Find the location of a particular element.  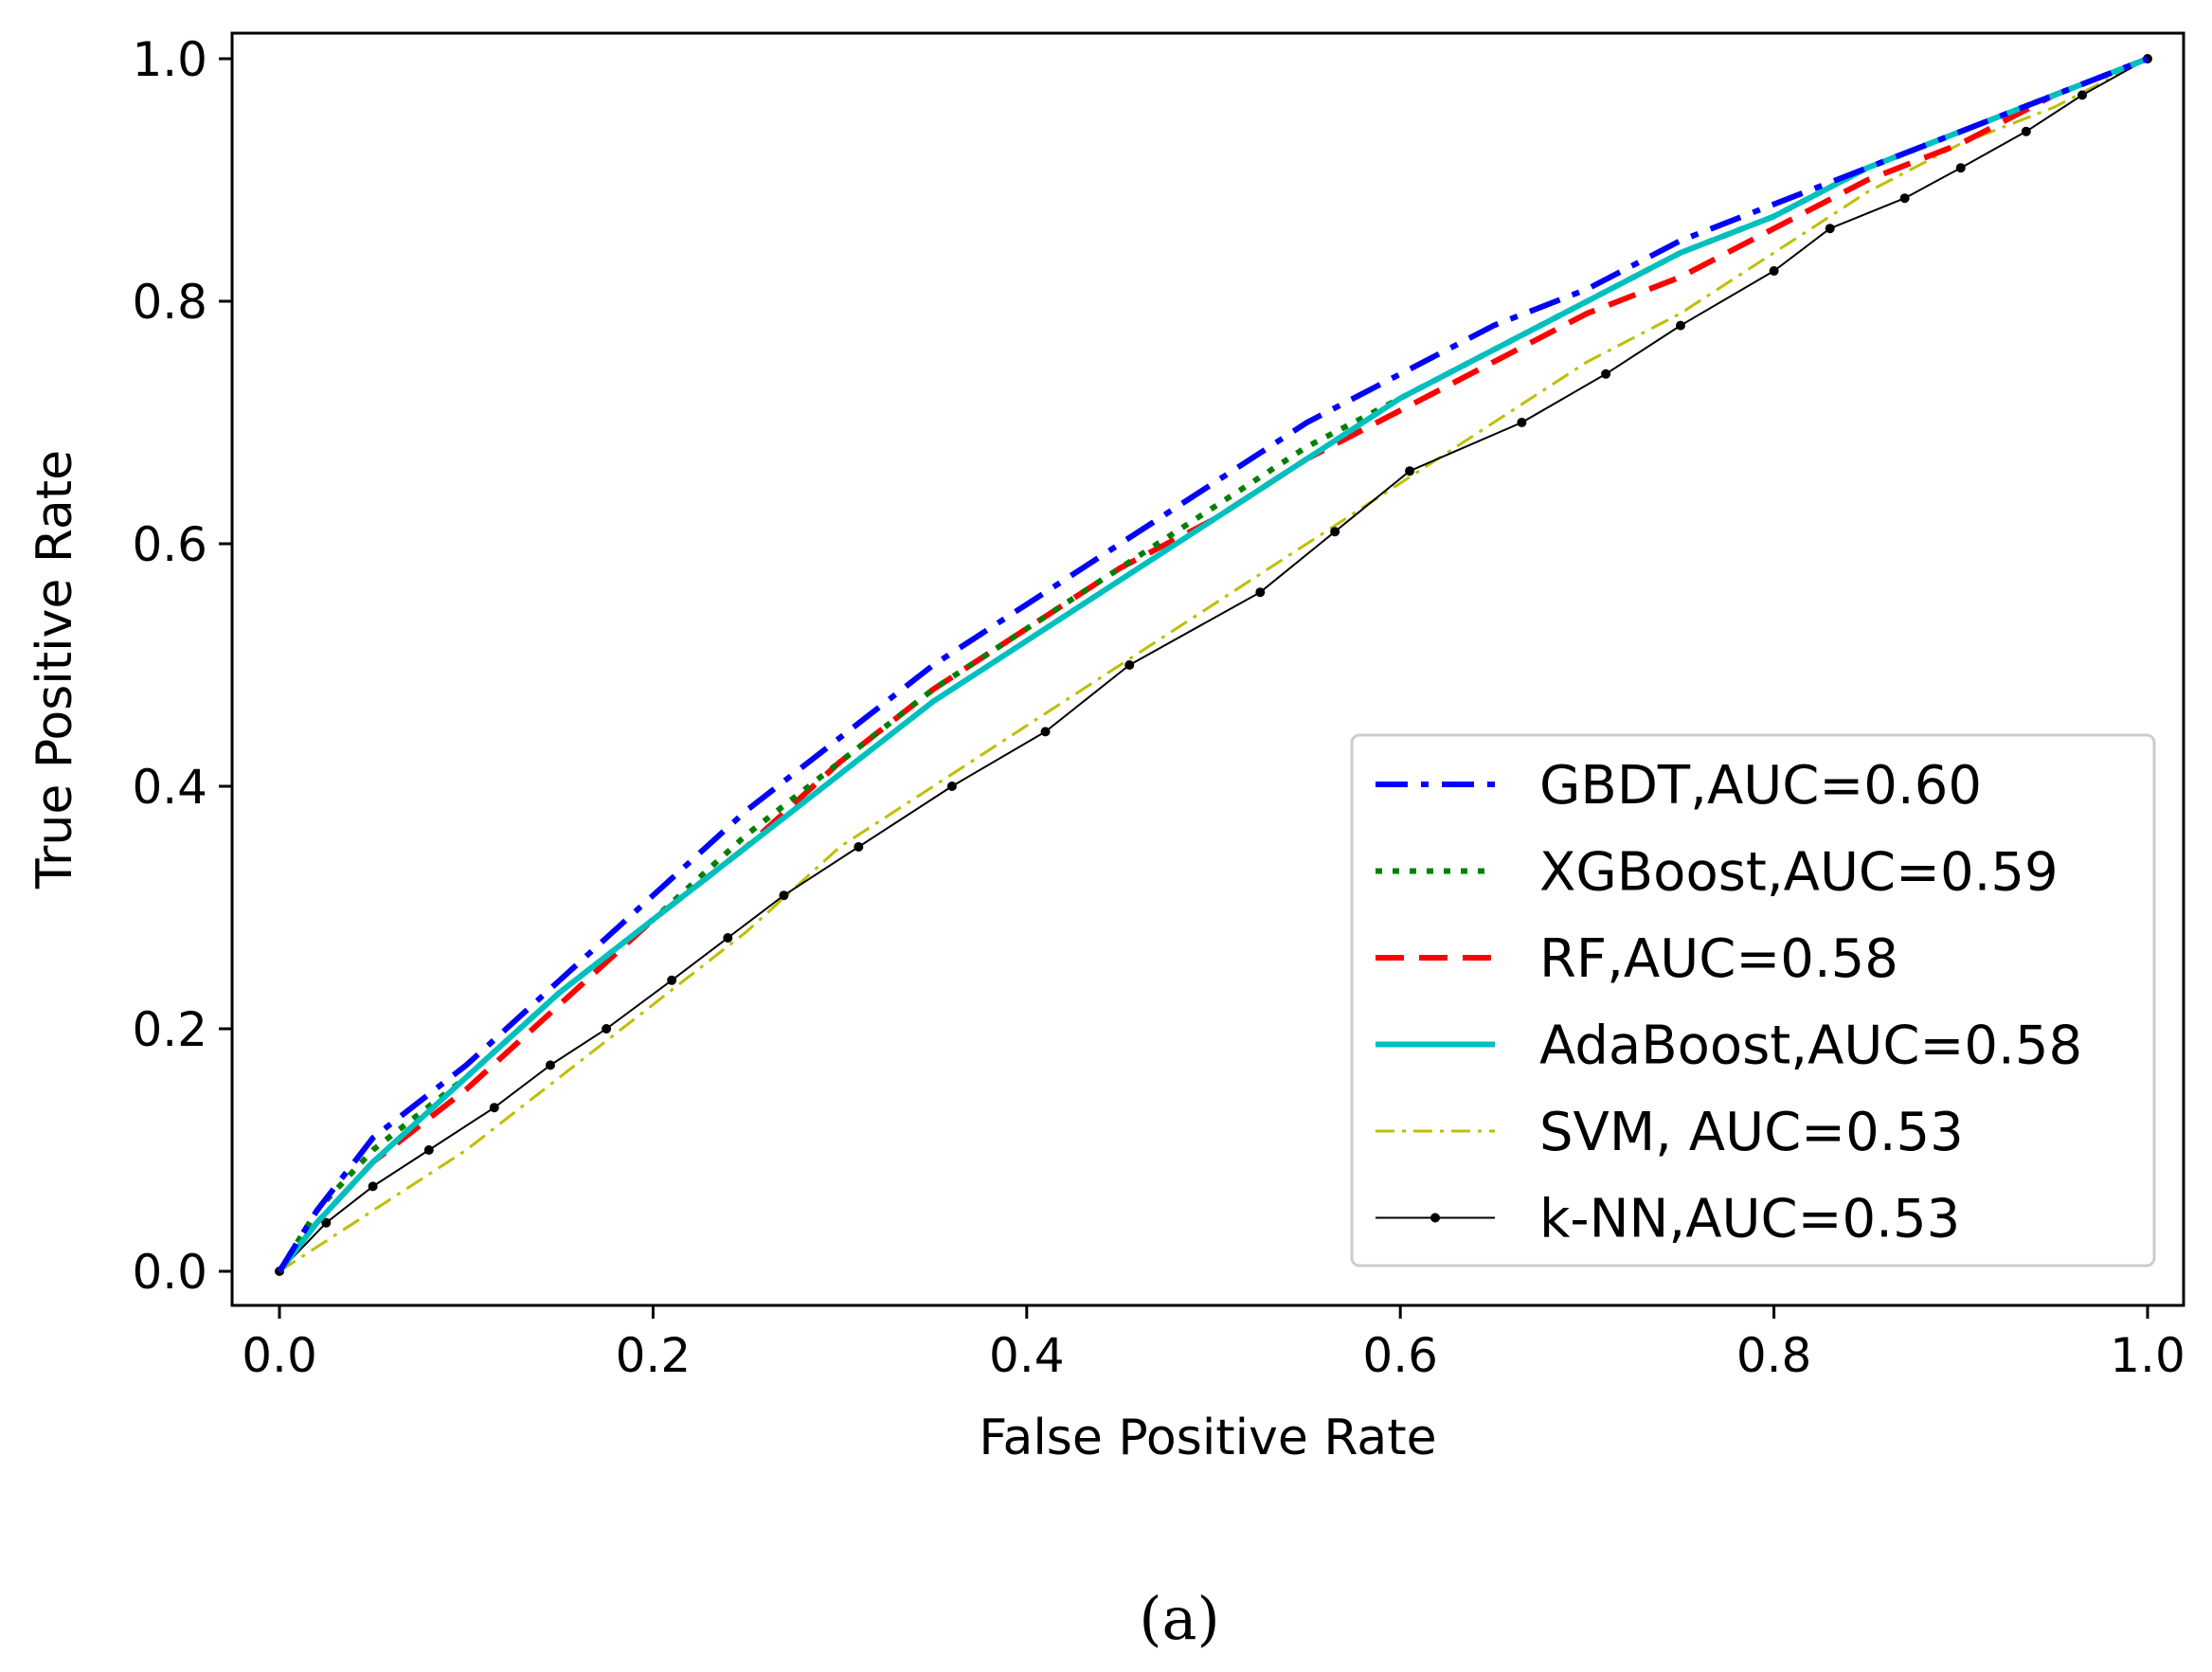

legend-label: RF,AUC=0.58 is located at coordinates (1719, 959).